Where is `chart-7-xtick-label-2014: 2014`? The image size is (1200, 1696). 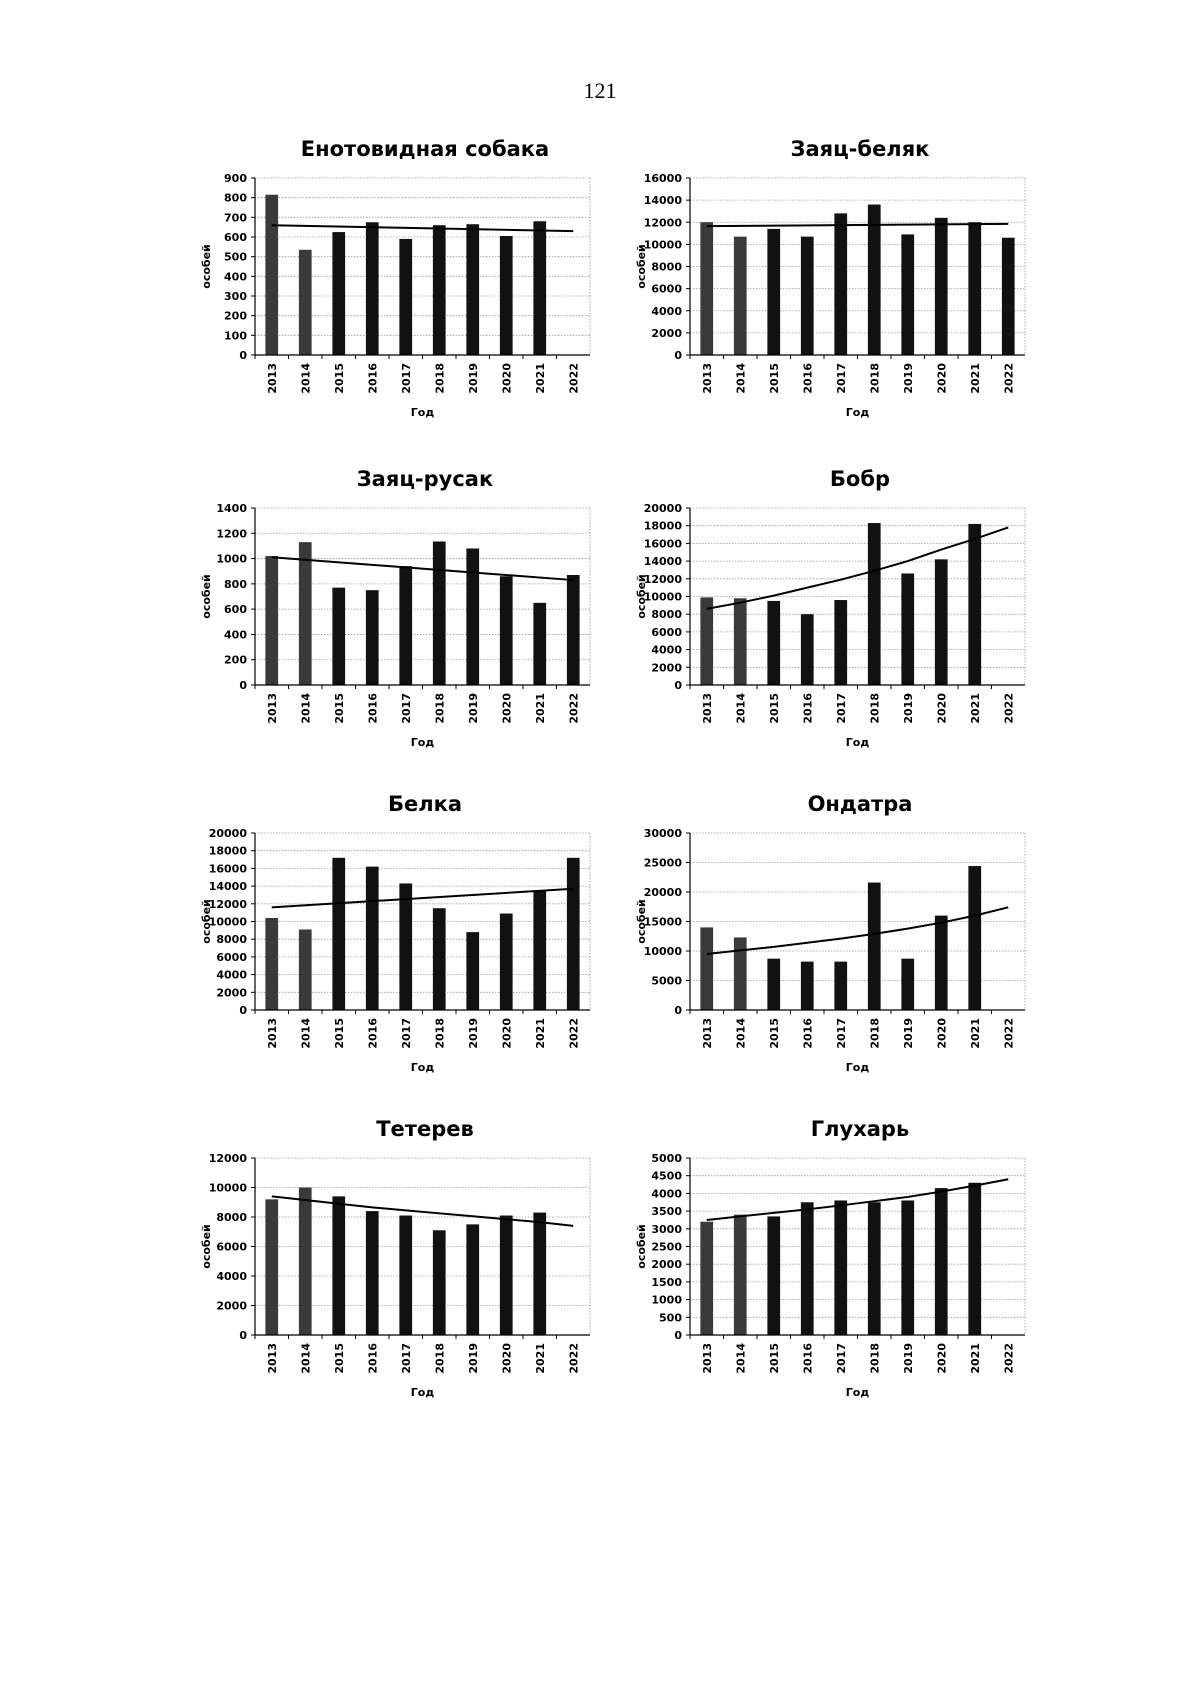
chart-7-xtick-label-2014: 2014 is located at coordinates (740, 1358).